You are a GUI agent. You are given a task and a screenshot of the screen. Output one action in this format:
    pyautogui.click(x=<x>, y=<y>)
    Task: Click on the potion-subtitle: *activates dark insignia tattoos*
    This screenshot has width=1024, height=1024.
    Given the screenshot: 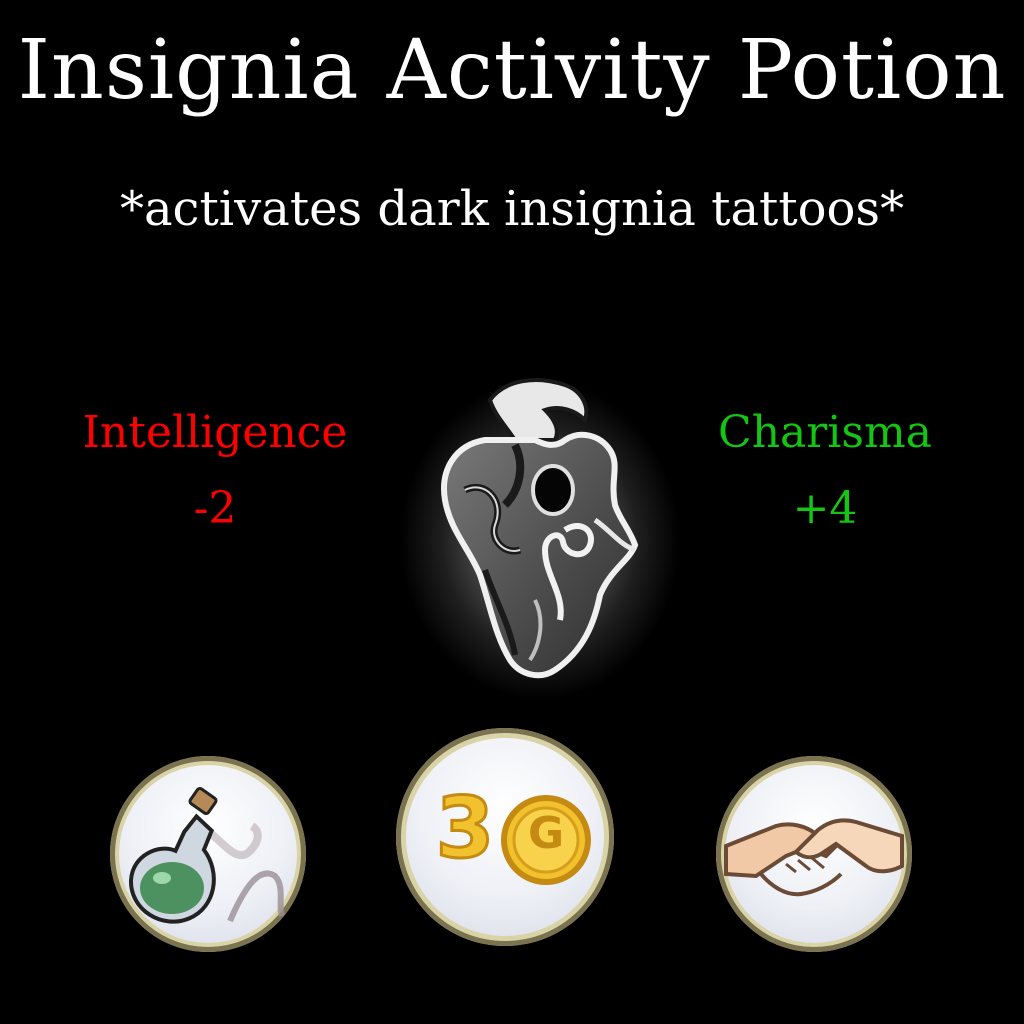 What is the action you would take?
    pyautogui.click(x=512, y=209)
    